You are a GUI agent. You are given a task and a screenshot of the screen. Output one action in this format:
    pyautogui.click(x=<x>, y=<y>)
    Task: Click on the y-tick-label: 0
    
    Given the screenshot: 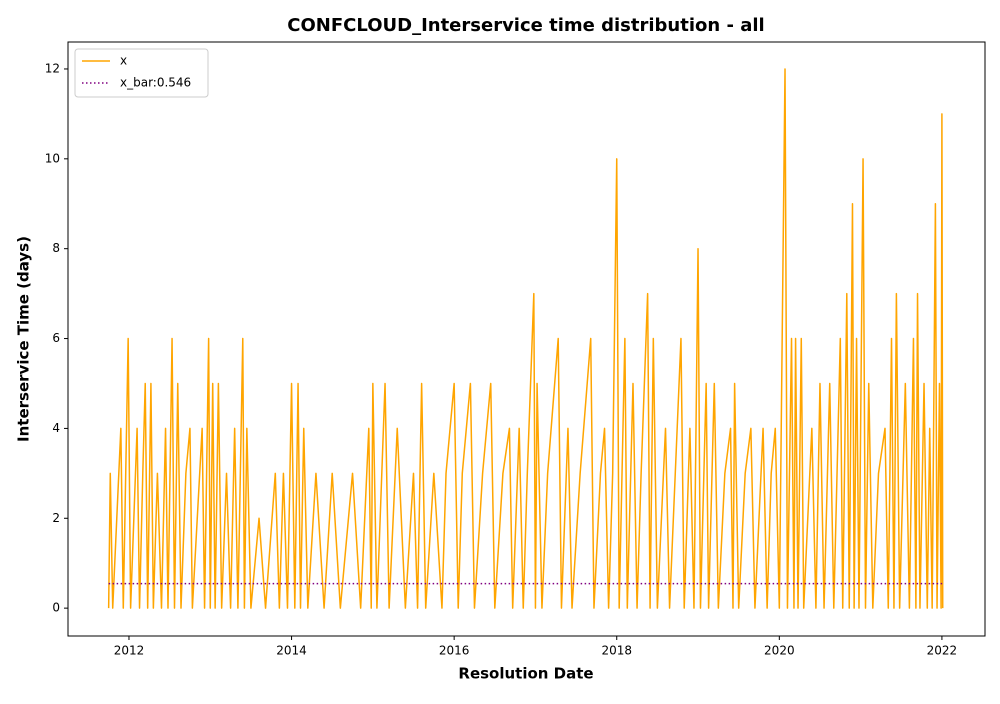 What is the action you would take?
    pyautogui.click(x=56, y=608)
    